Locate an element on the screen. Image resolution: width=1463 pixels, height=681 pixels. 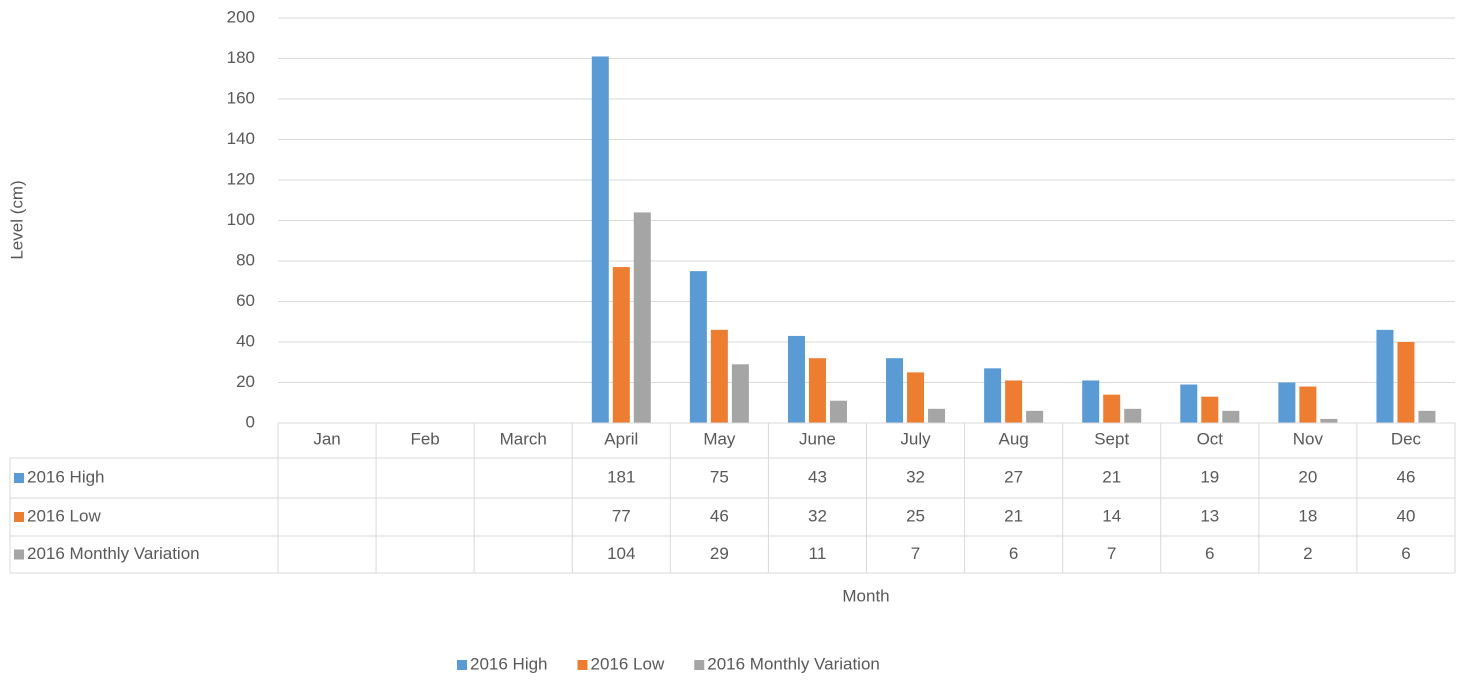
x-tick-label: Oct is located at coordinates (1210, 438).